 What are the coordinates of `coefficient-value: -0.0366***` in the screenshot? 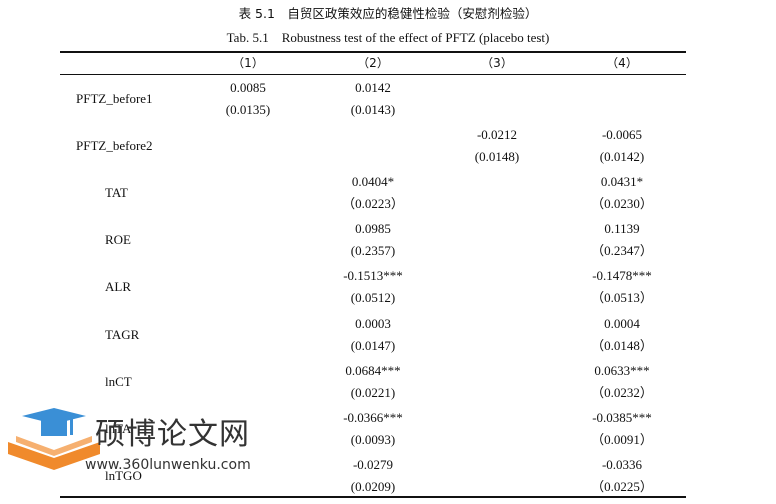 It's located at (373, 417).